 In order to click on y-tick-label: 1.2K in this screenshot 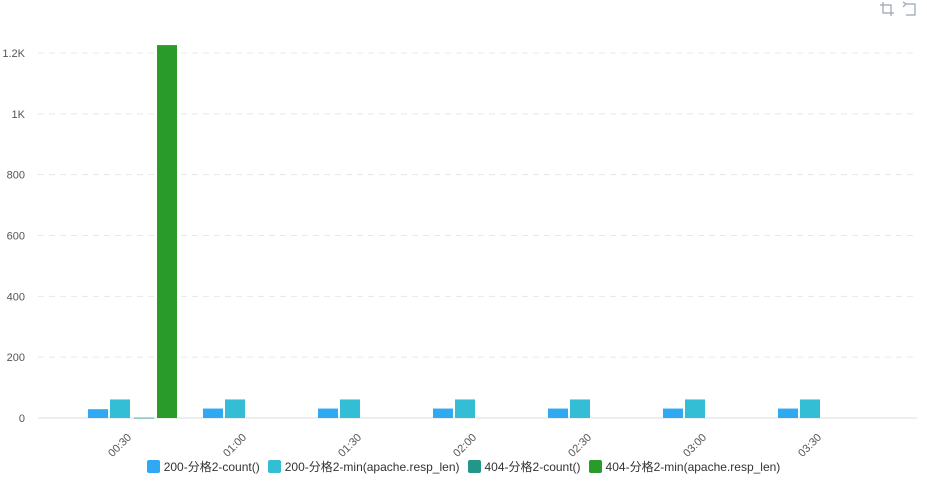, I will do `click(13, 54)`.